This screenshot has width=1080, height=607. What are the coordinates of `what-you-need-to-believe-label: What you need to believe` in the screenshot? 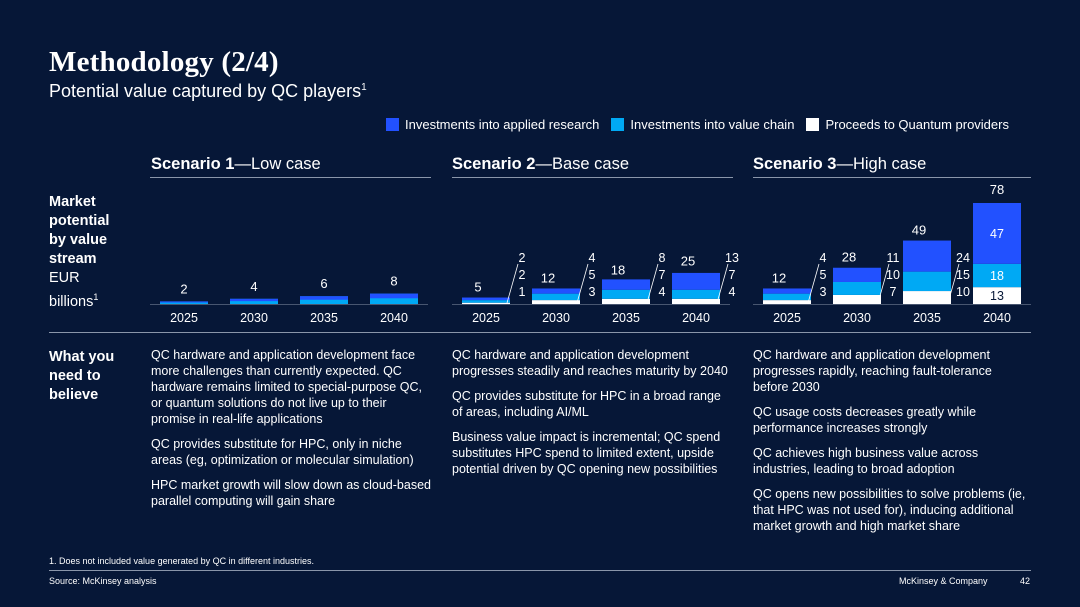 It's located at (81, 376).